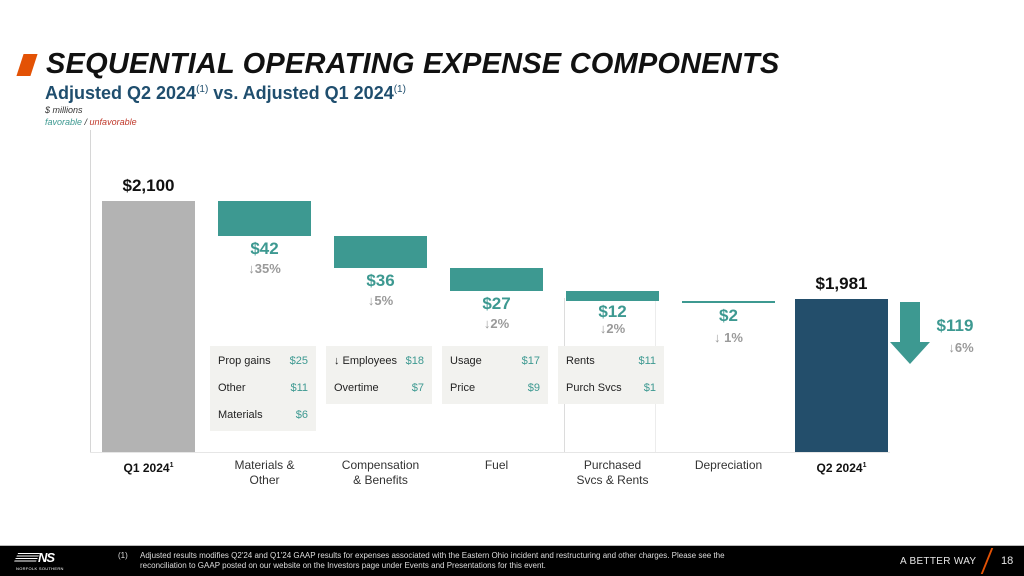 Image resolution: width=1024 pixels, height=576 pixels. What do you see at coordinates (987, 561) in the screenshot?
I see `tagline-slash` at bounding box center [987, 561].